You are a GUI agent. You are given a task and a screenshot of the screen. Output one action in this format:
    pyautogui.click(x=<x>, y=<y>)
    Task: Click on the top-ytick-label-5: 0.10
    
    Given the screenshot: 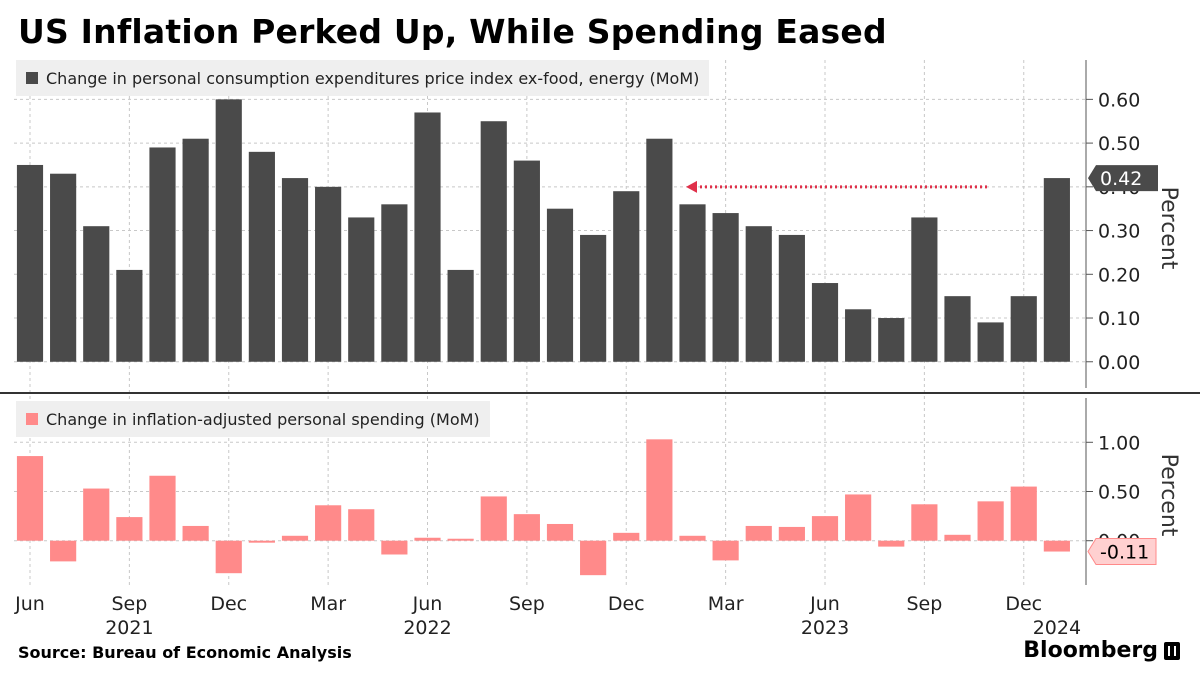 What is the action you would take?
    pyautogui.click(x=1119, y=319)
    